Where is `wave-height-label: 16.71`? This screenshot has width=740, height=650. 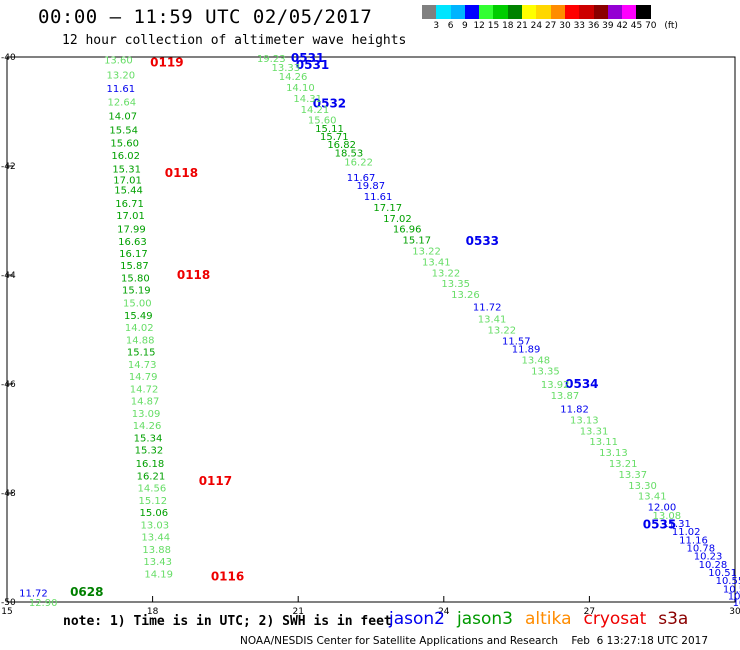 wave-height-label: 16.71 is located at coordinates (129, 204).